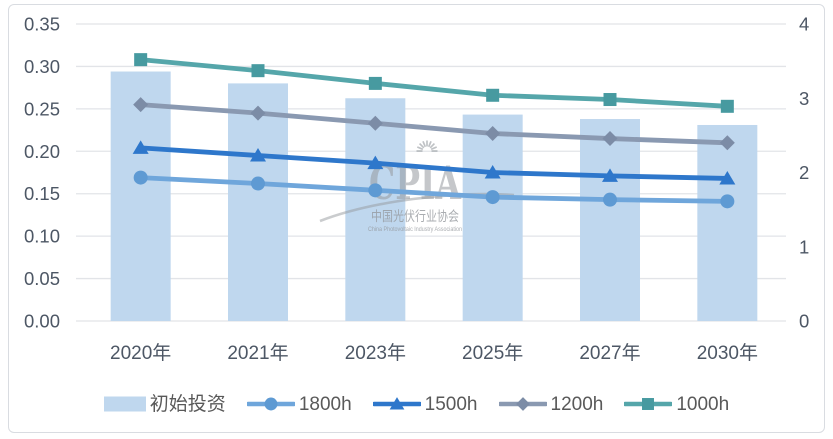 The height and width of the screenshot is (439, 833). What do you see at coordinates (258, 71) in the screenshot?
I see `square-marker-1000h-2021年` at bounding box center [258, 71].